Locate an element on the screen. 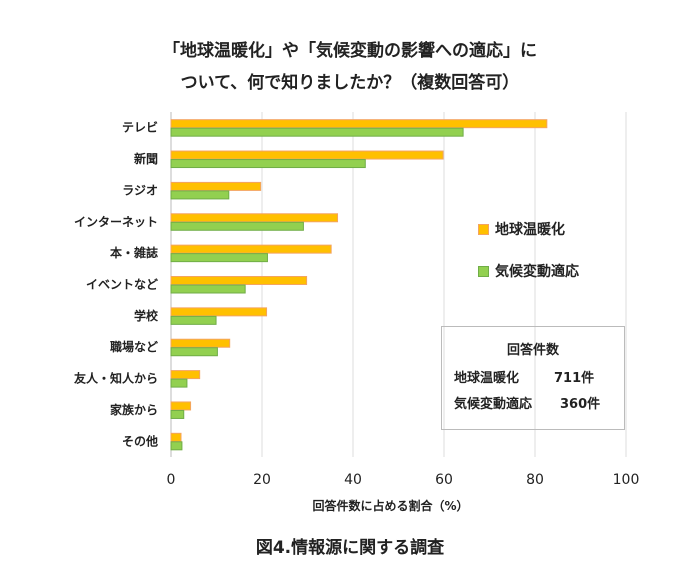  response-value: 711件 is located at coordinates (574, 378).